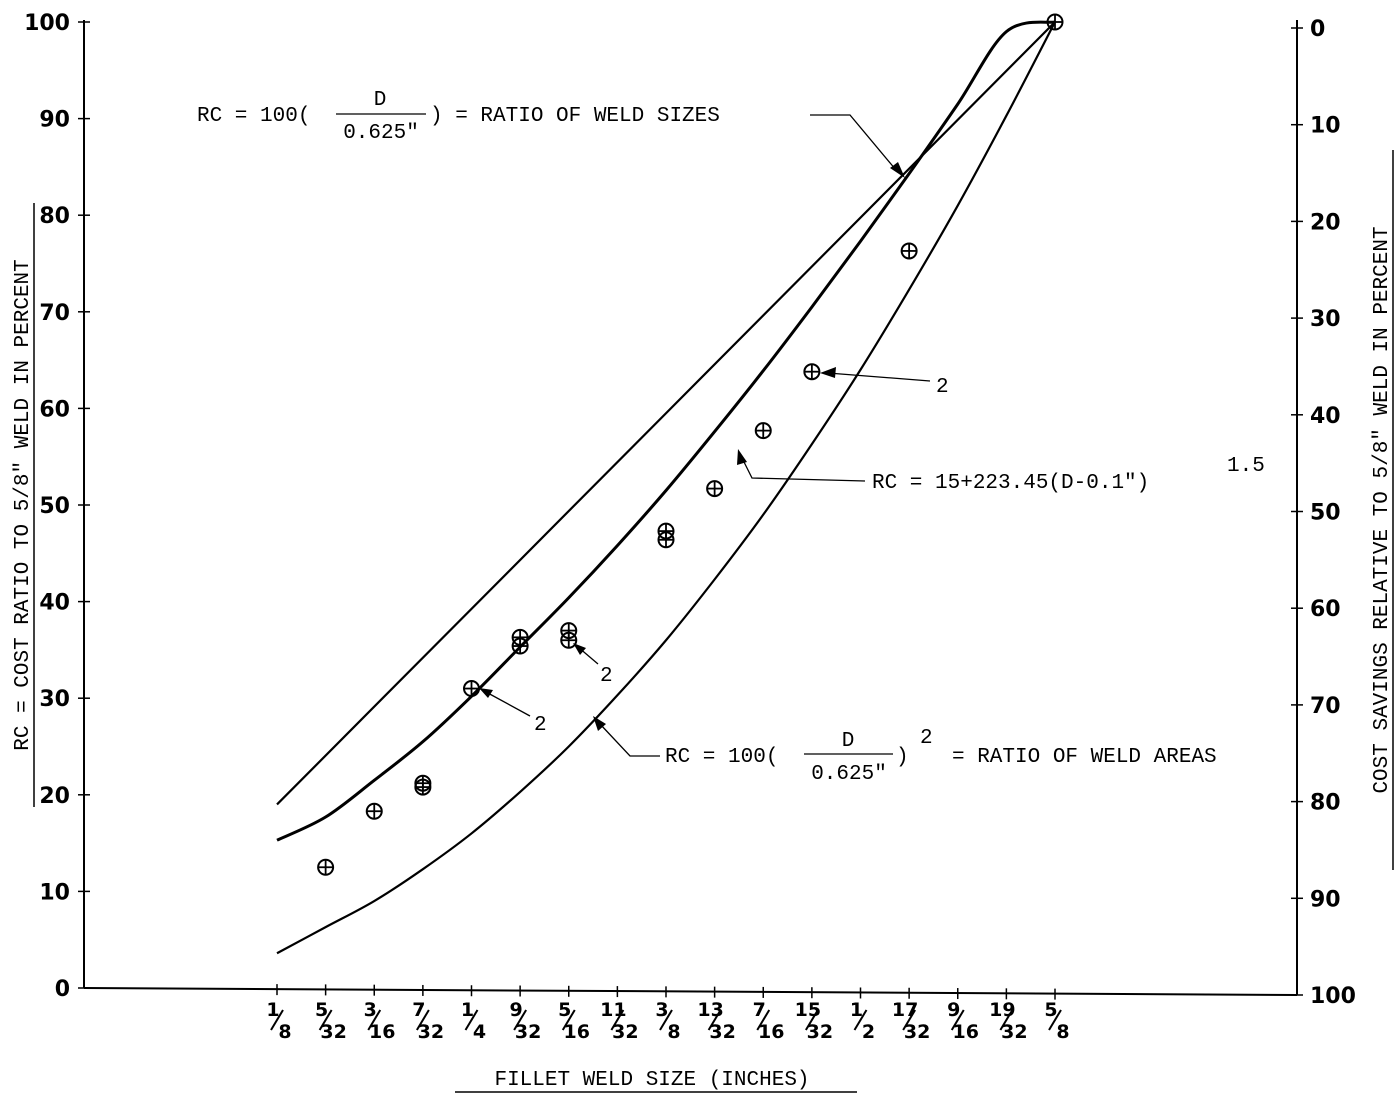 The width and height of the screenshot is (1394, 1100). I want to click on x-tick-label: 12, so click(862, 1021).